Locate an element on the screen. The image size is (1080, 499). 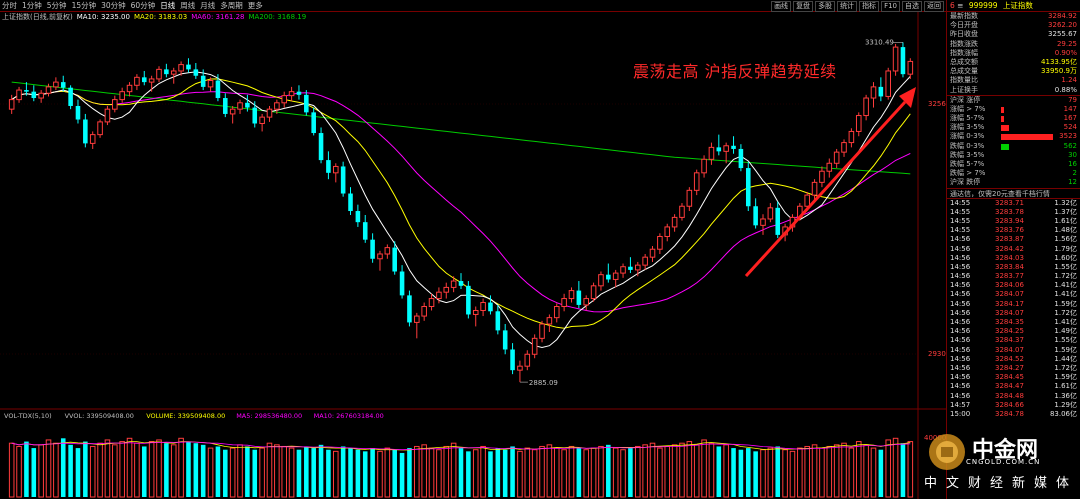
period-tab-5: 60分钟 is located at coordinates (143, 5).